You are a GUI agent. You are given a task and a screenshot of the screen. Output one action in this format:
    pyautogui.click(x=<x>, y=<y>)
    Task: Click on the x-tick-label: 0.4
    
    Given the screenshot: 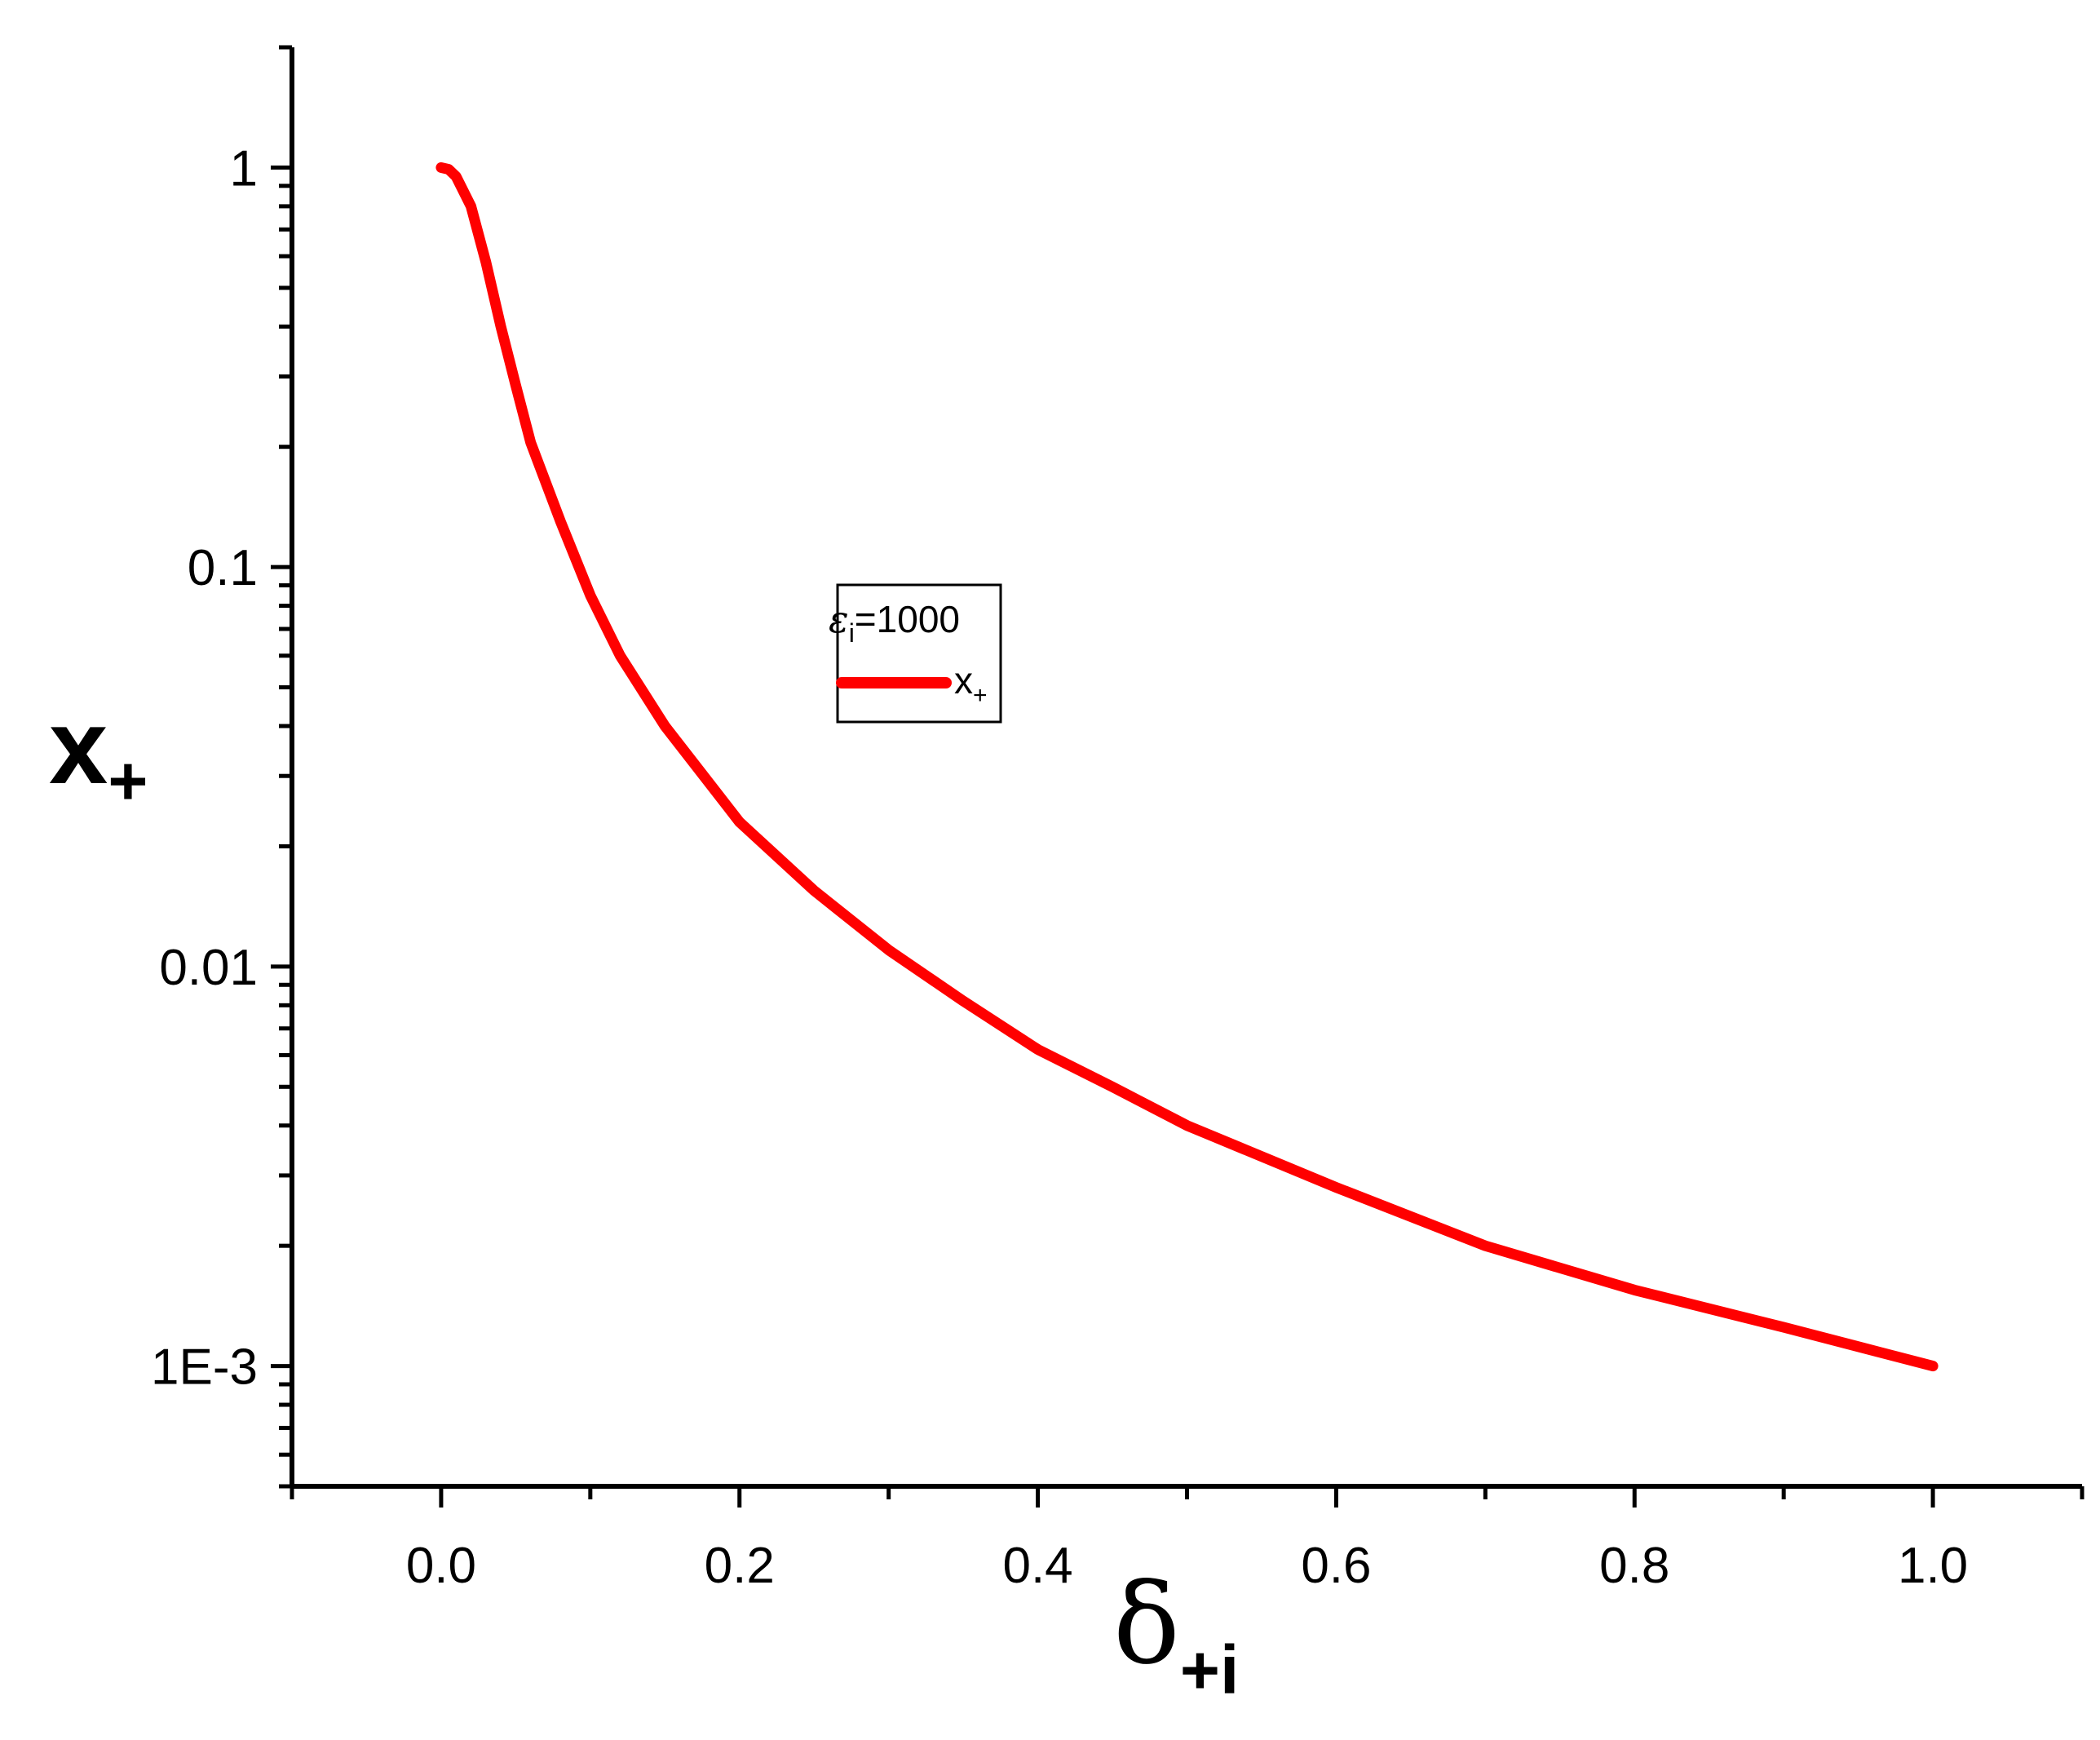 What is the action you would take?
    pyautogui.click(x=1037, y=1566)
    